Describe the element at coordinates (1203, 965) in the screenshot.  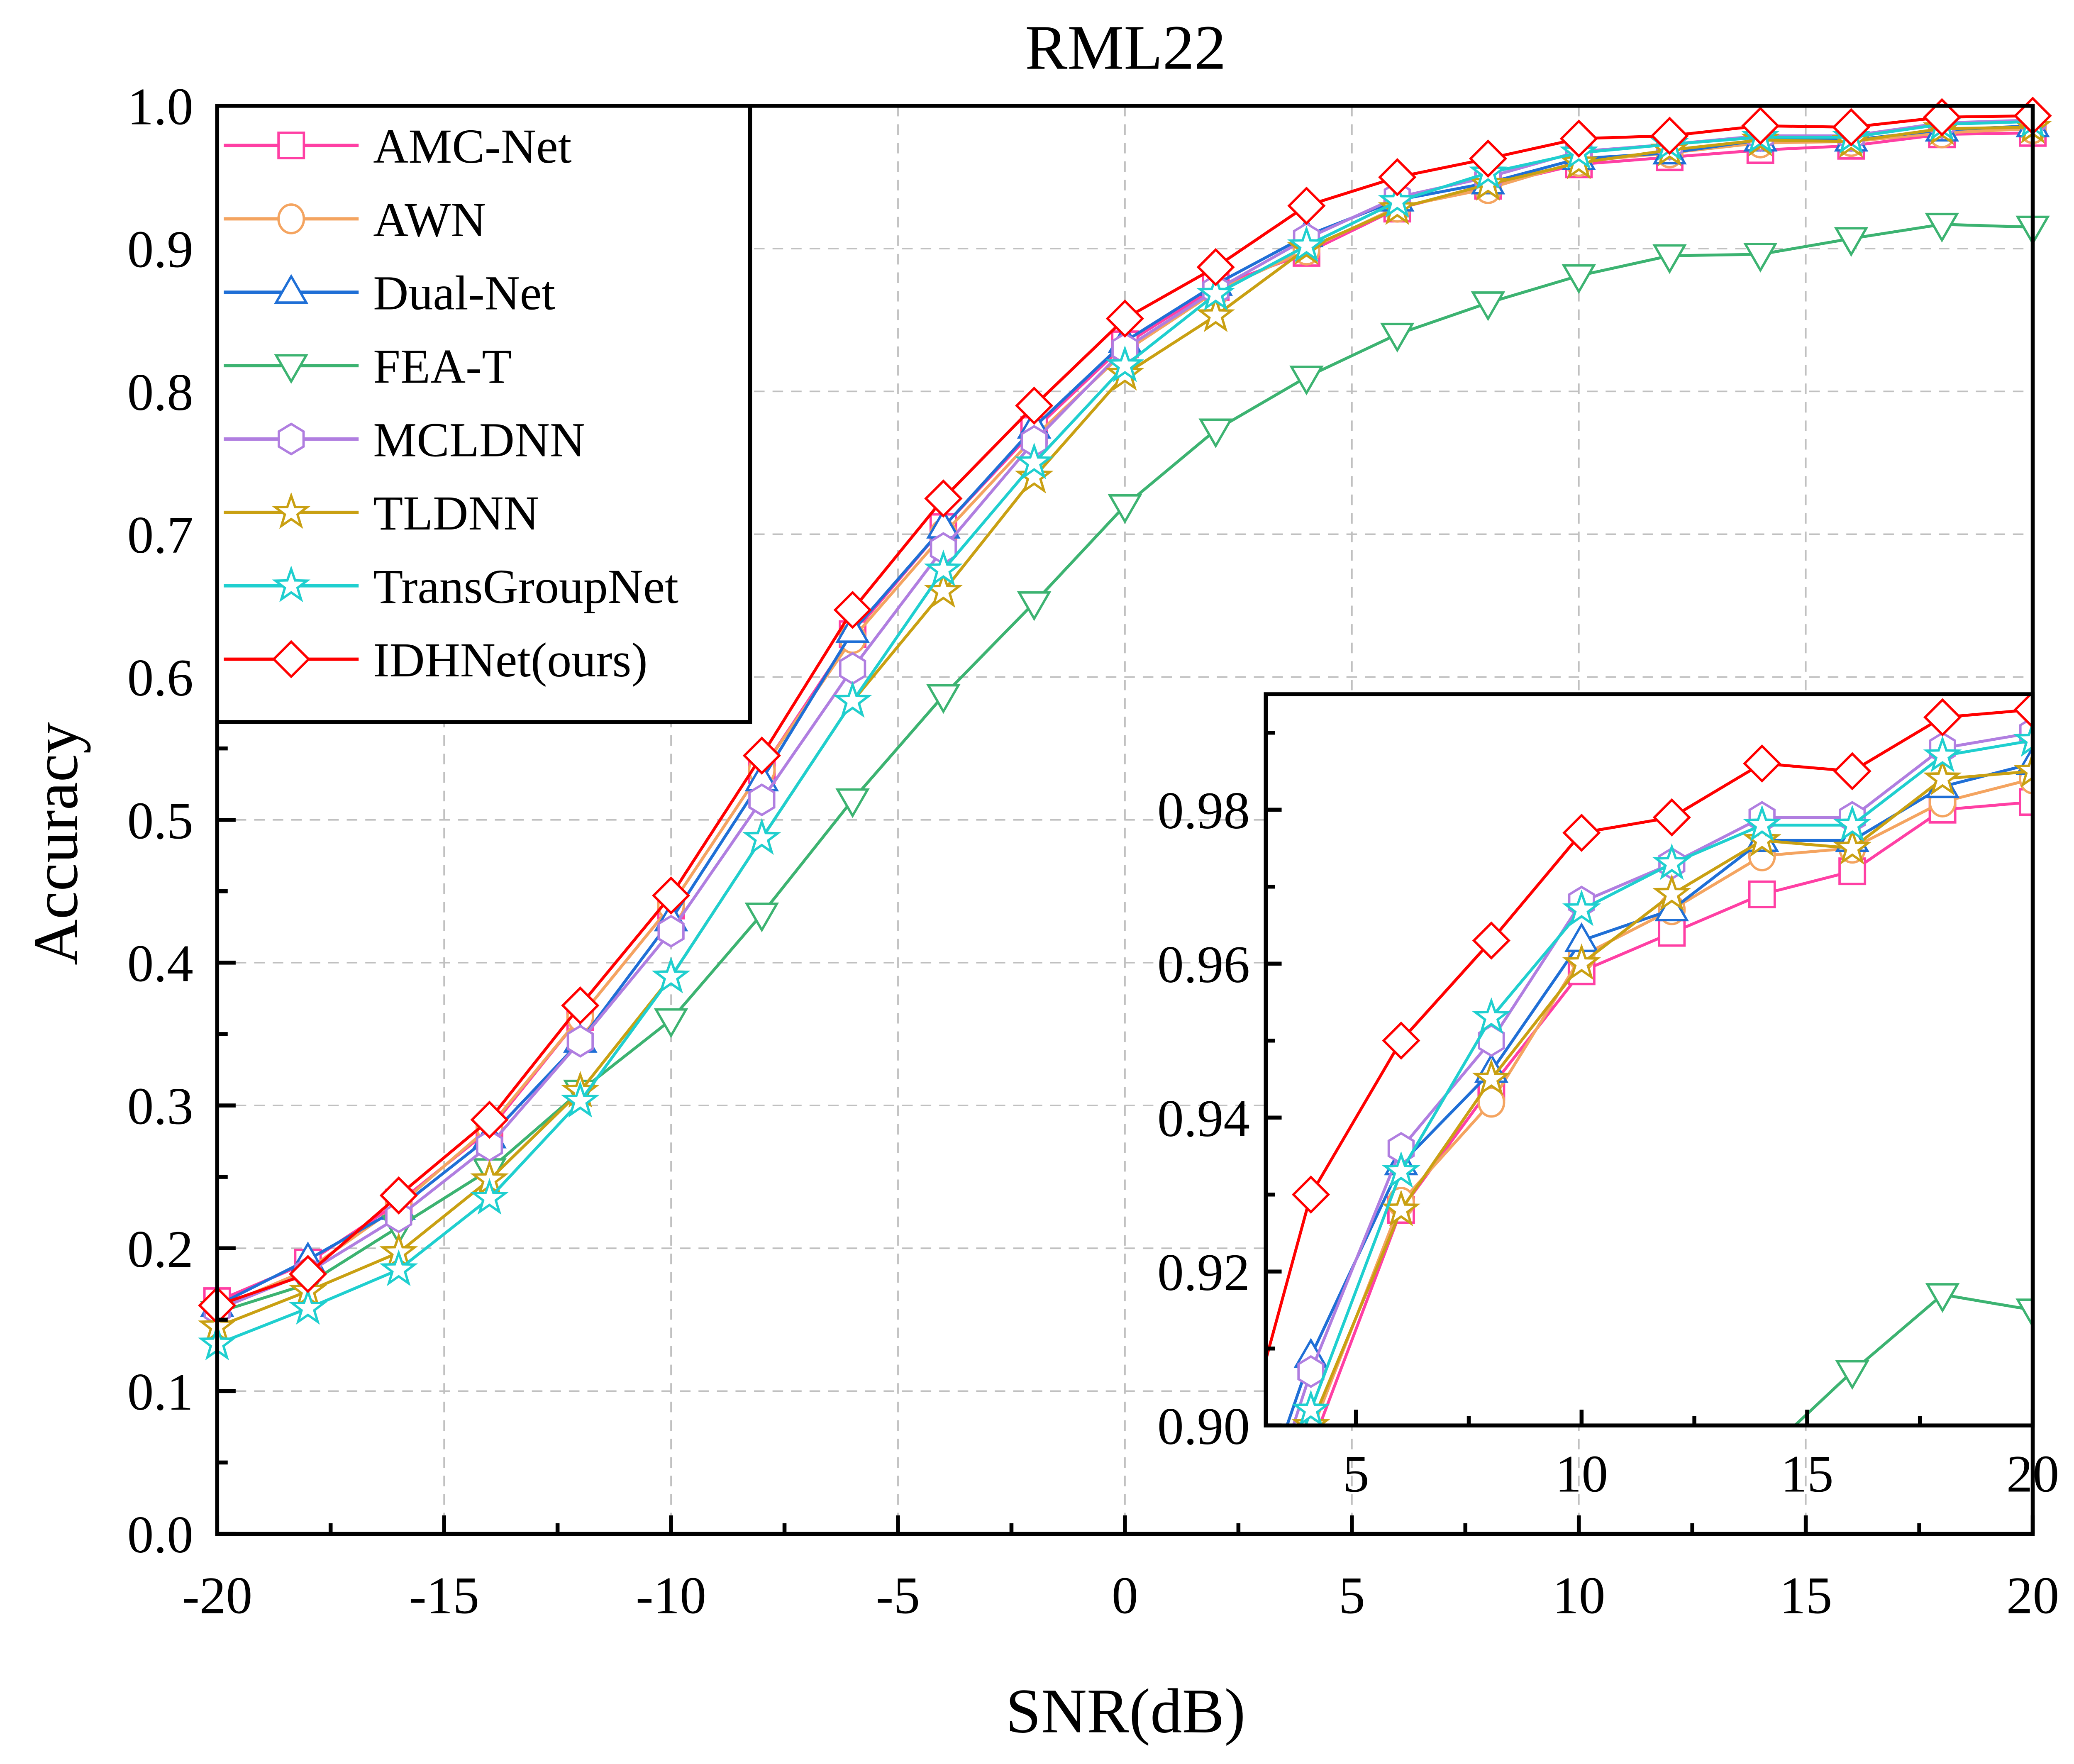
I see `inset-y-tick-label: 0.96` at that location.